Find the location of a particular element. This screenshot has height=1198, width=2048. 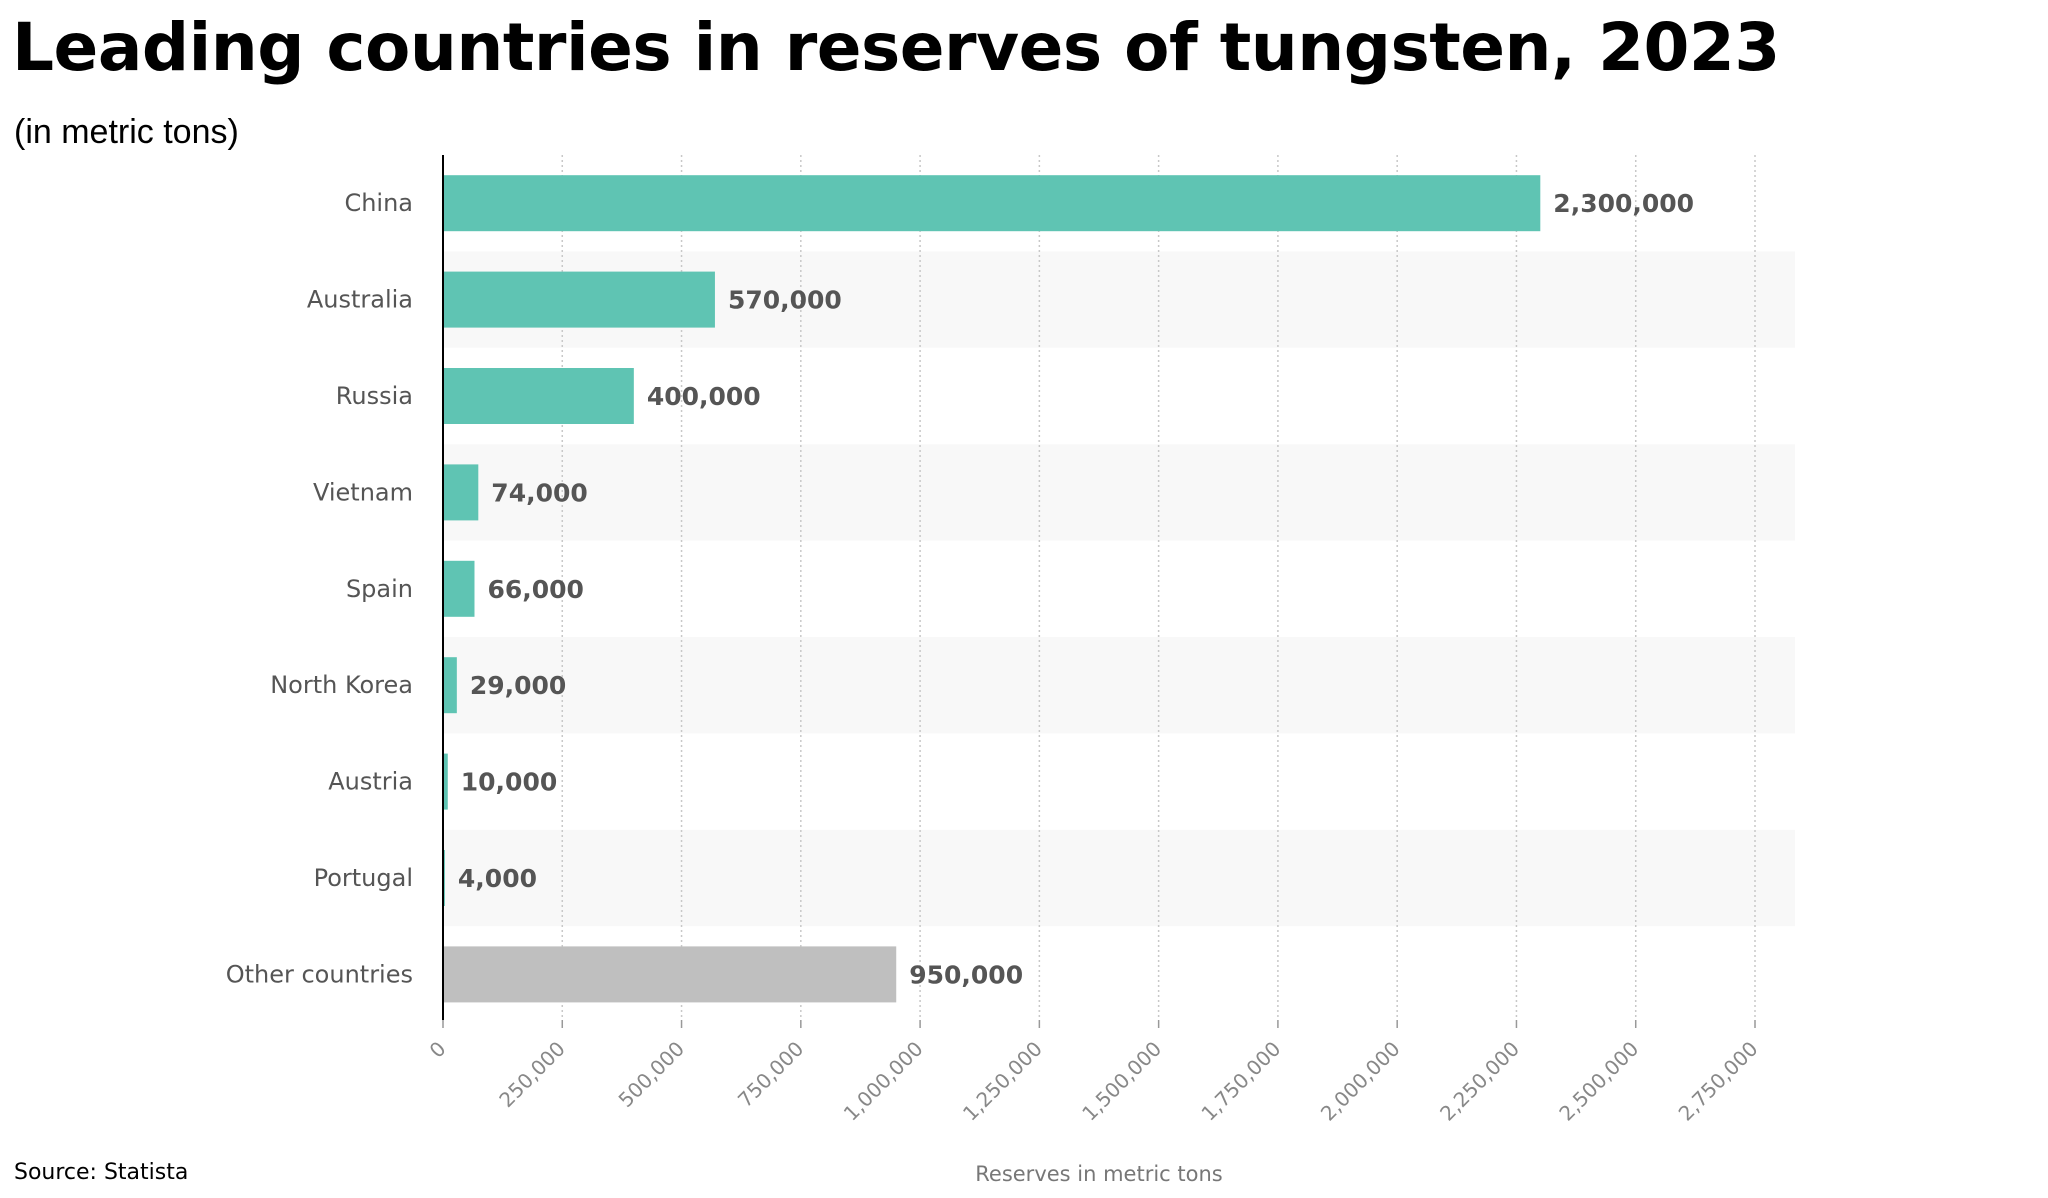

x-tick-label: 1,000,000 is located at coordinates (883, 1081).